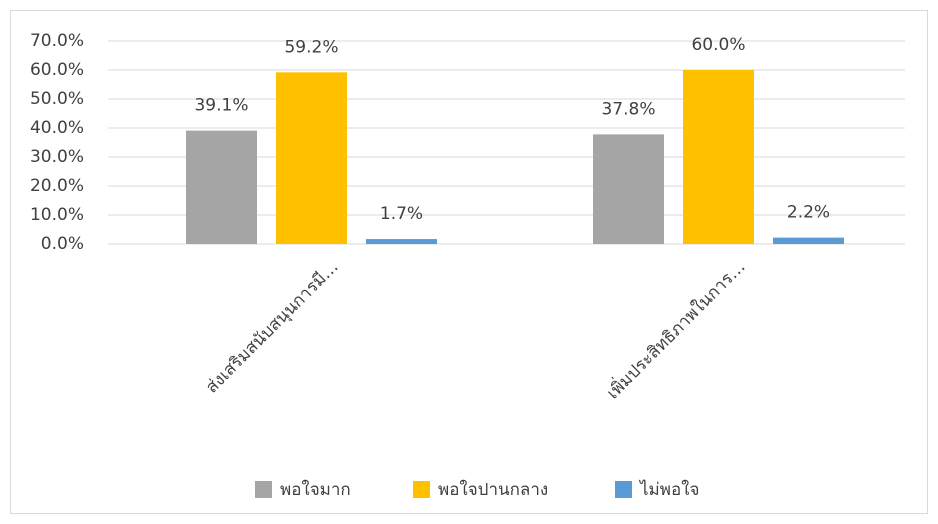  What do you see at coordinates (401, 214) in the screenshot?
I see `data-label: 1.7%` at bounding box center [401, 214].